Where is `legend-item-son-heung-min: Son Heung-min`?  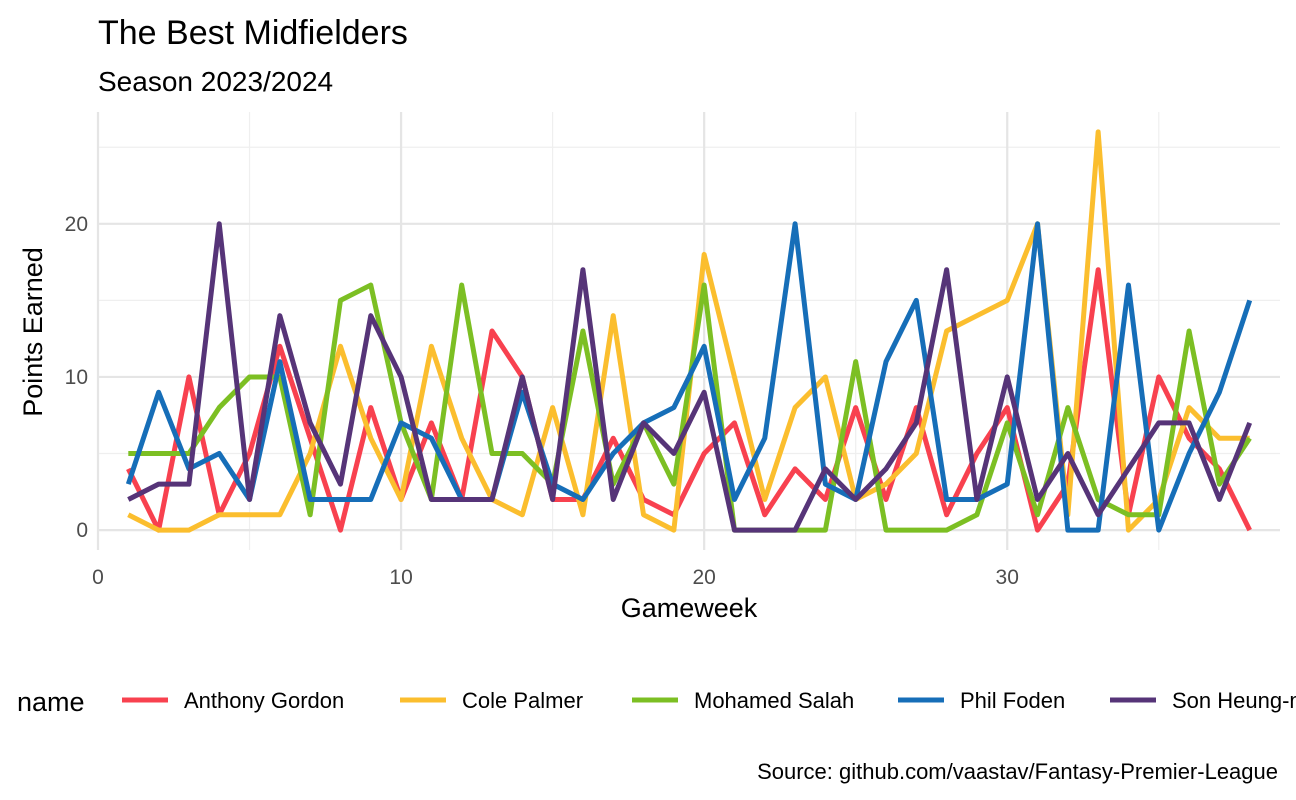
legend-item-son-heung-min: Son Heung-min is located at coordinates (1203, 700).